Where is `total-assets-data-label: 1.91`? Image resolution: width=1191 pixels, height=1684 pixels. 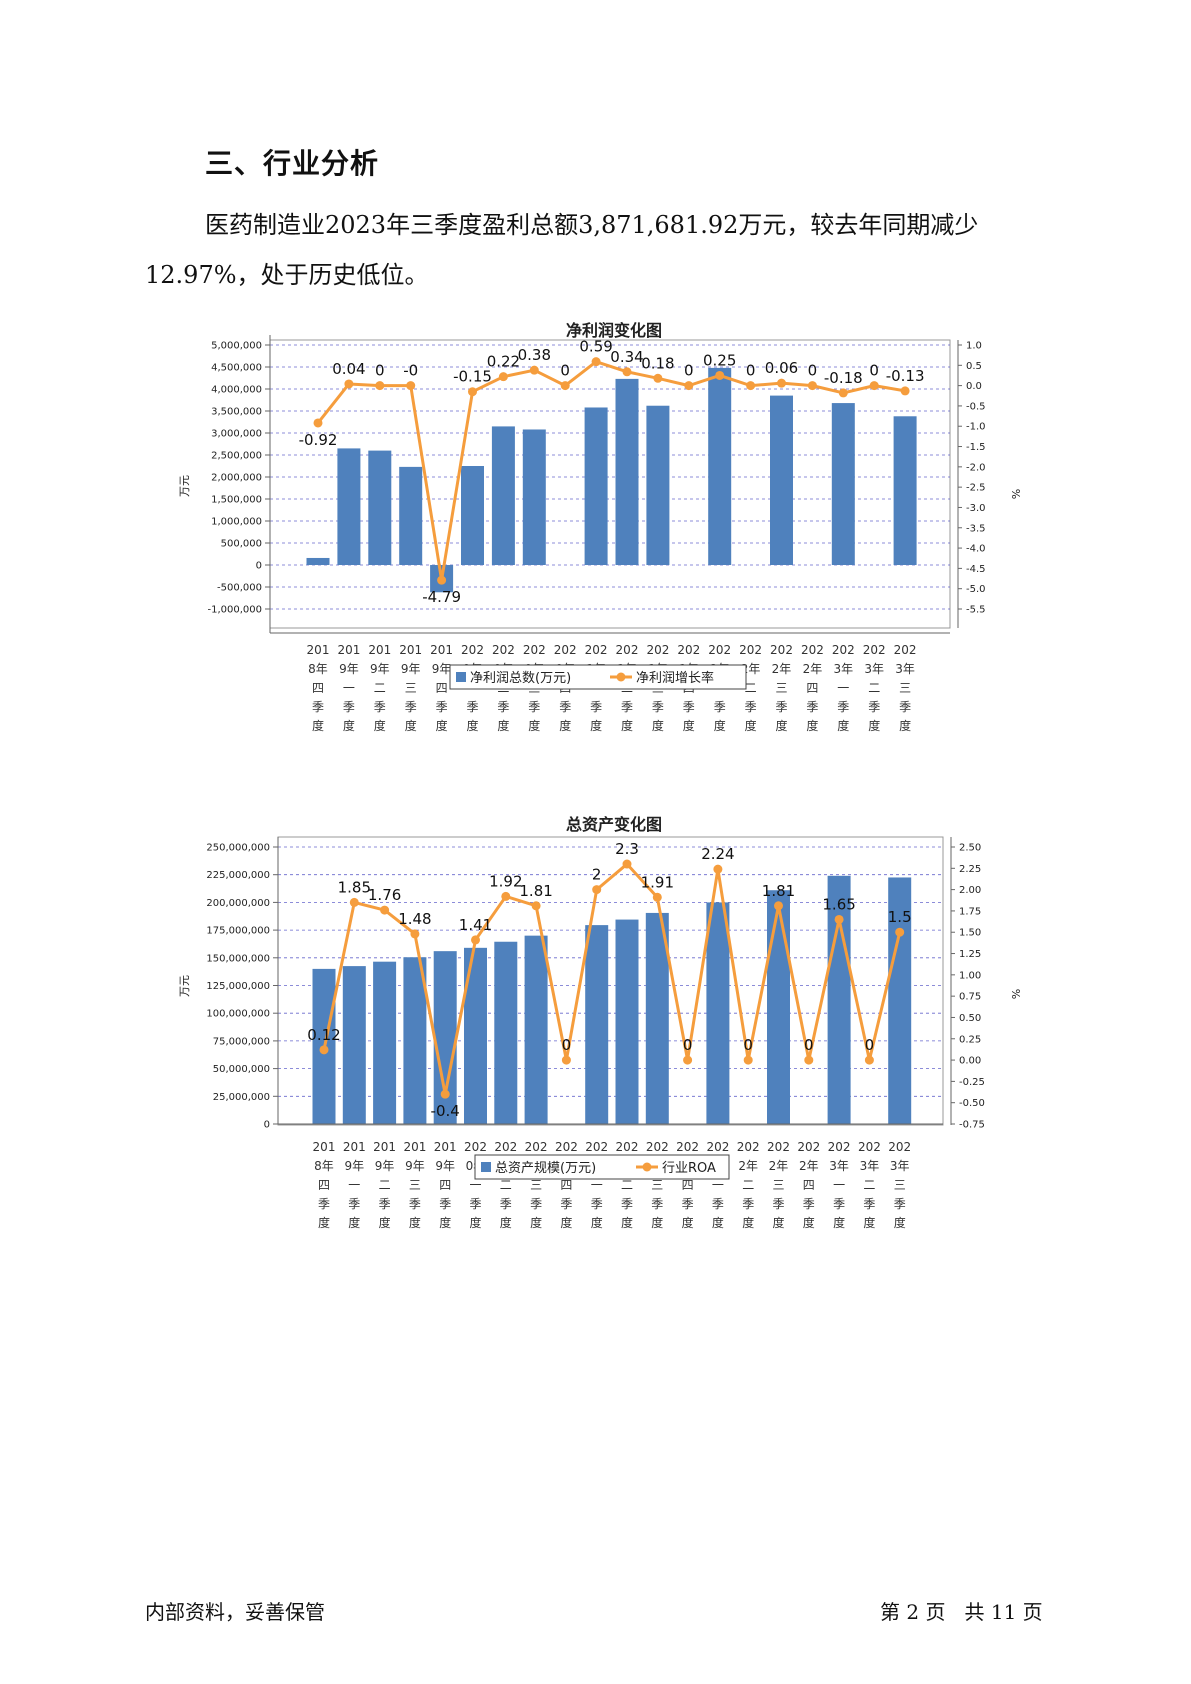
total-assets-data-label: 1.91 is located at coordinates (657, 882).